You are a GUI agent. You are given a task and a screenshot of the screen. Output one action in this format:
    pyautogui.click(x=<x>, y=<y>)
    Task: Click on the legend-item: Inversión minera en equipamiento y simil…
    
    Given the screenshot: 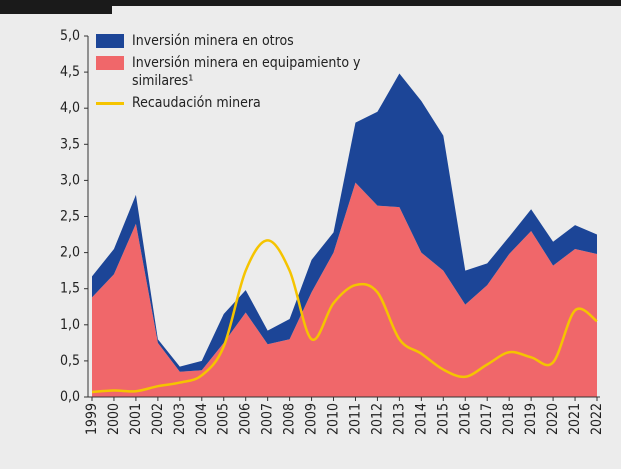 What is the action you would take?
    pyautogui.click(x=241, y=72)
    